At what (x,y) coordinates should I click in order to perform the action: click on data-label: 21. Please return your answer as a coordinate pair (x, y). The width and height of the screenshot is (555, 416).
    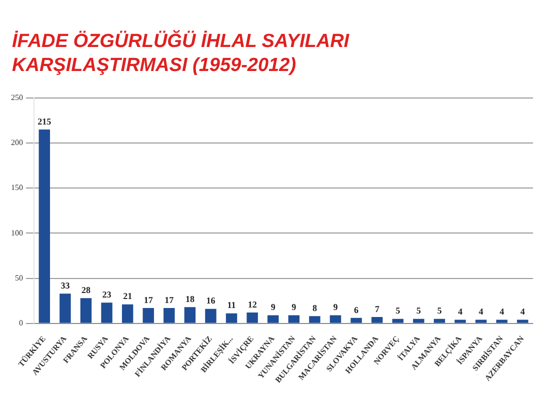
    Looking at the image, I should click on (128, 296).